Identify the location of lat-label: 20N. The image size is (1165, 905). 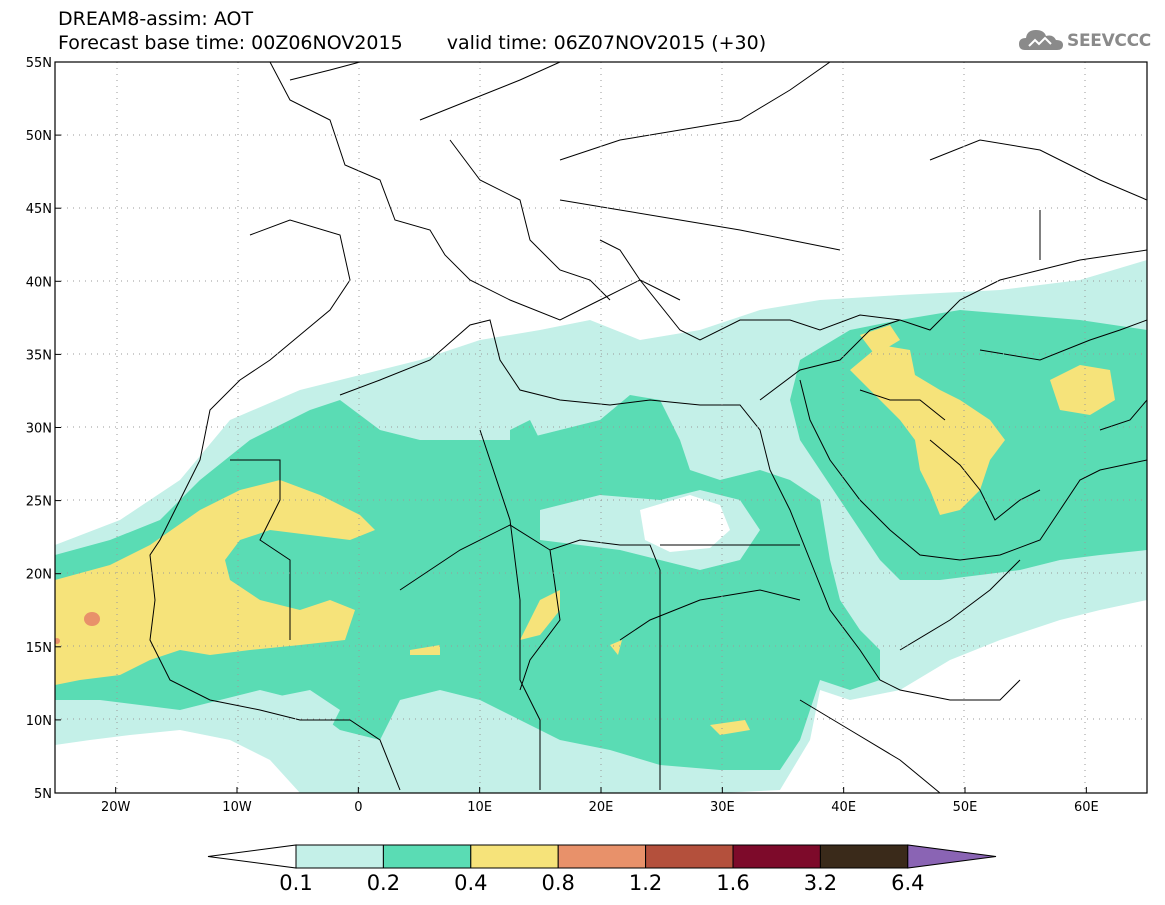
(39, 575).